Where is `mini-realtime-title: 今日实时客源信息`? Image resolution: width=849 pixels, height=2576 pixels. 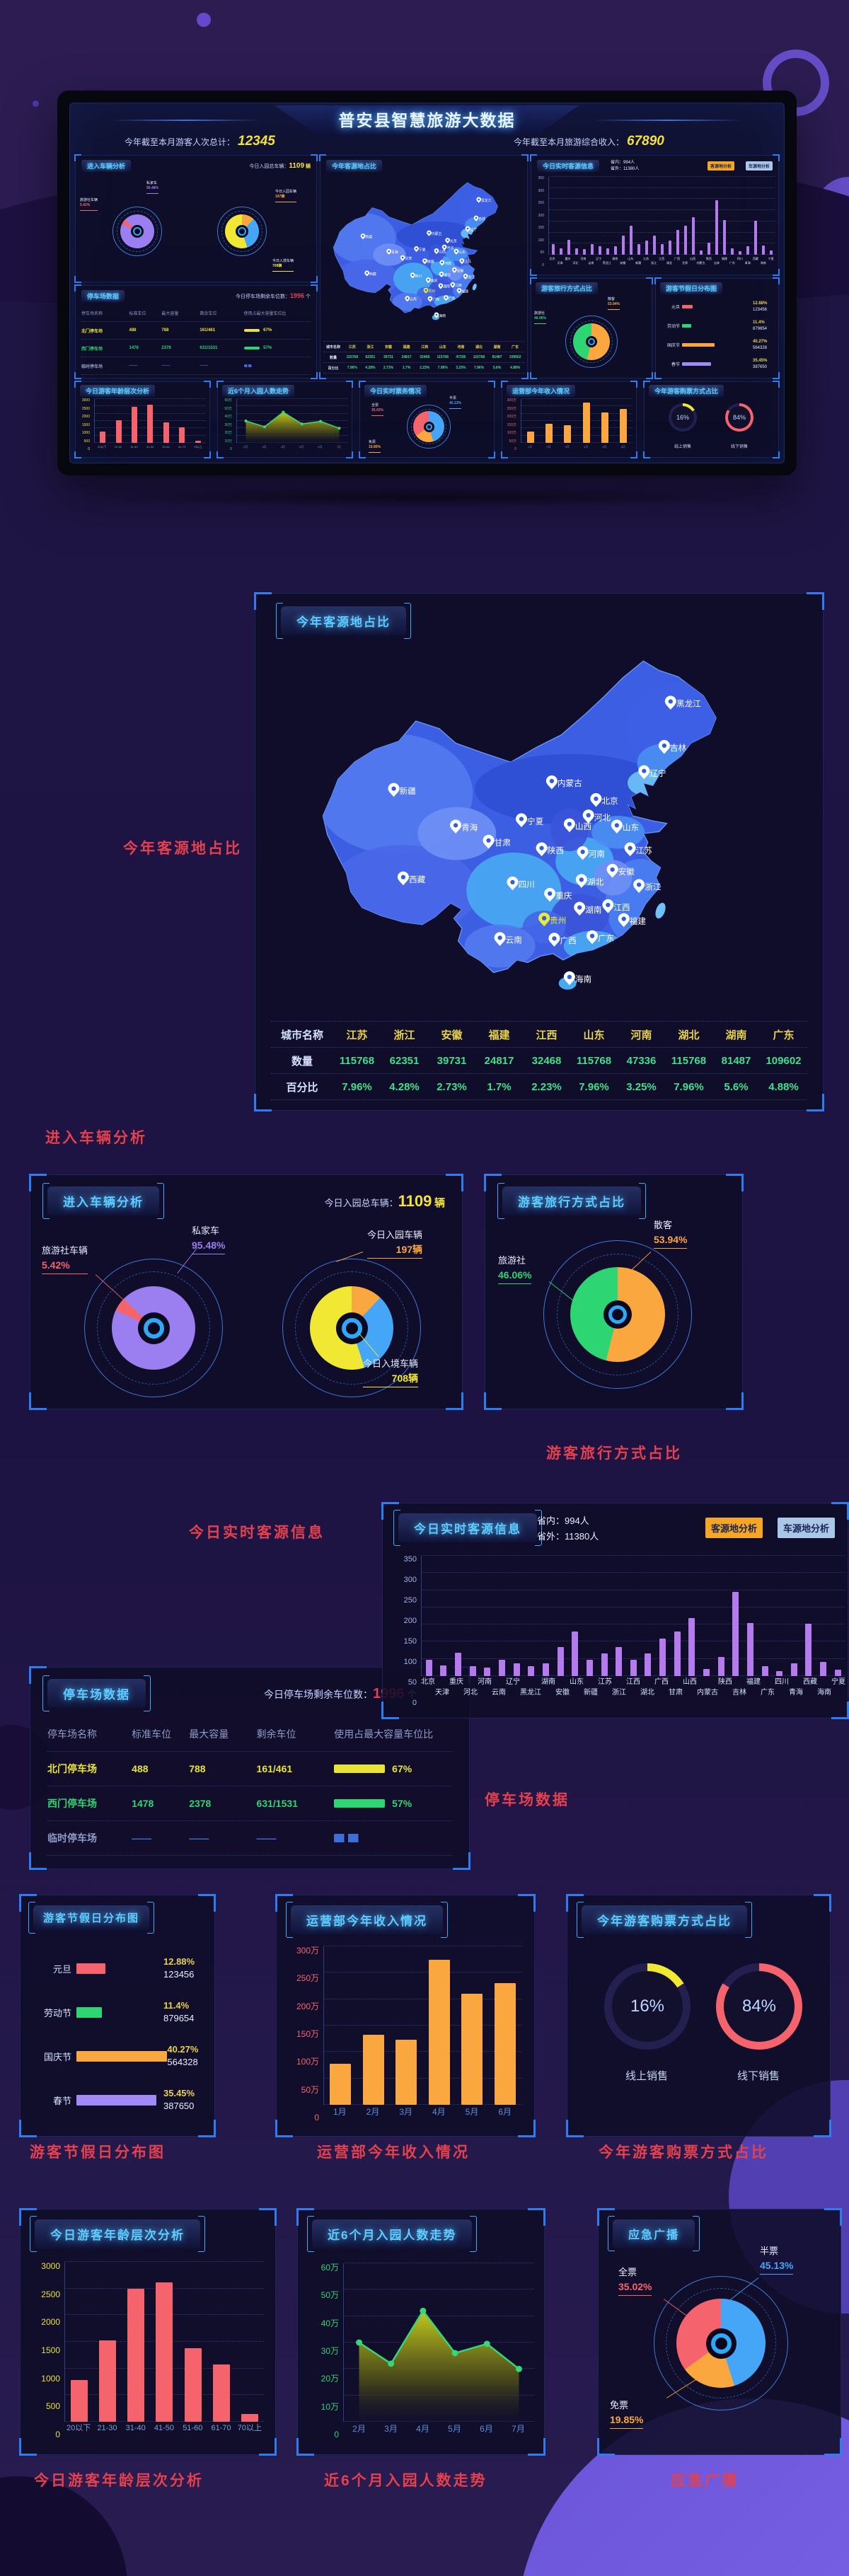 mini-realtime-title: 今日实时客源信息 is located at coordinates (569, 166).